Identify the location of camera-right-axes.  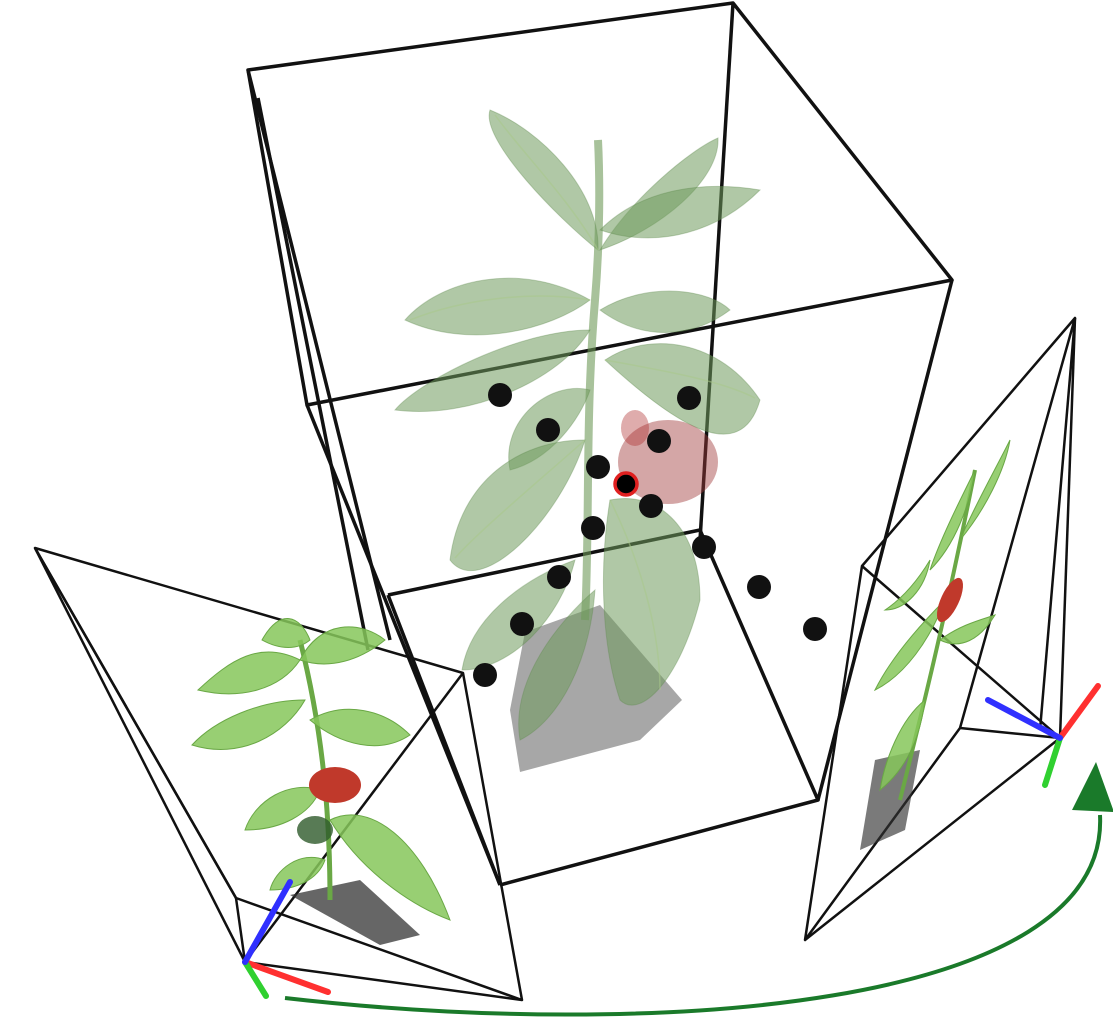
(1043, 735).